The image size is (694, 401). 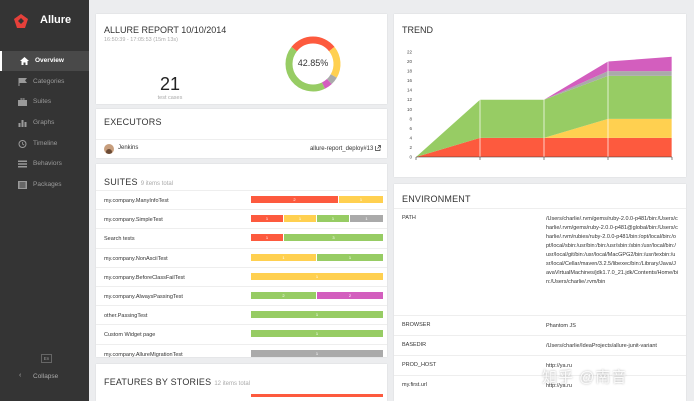 I want to click on status-segment: 3, so click(x=333, y=238).